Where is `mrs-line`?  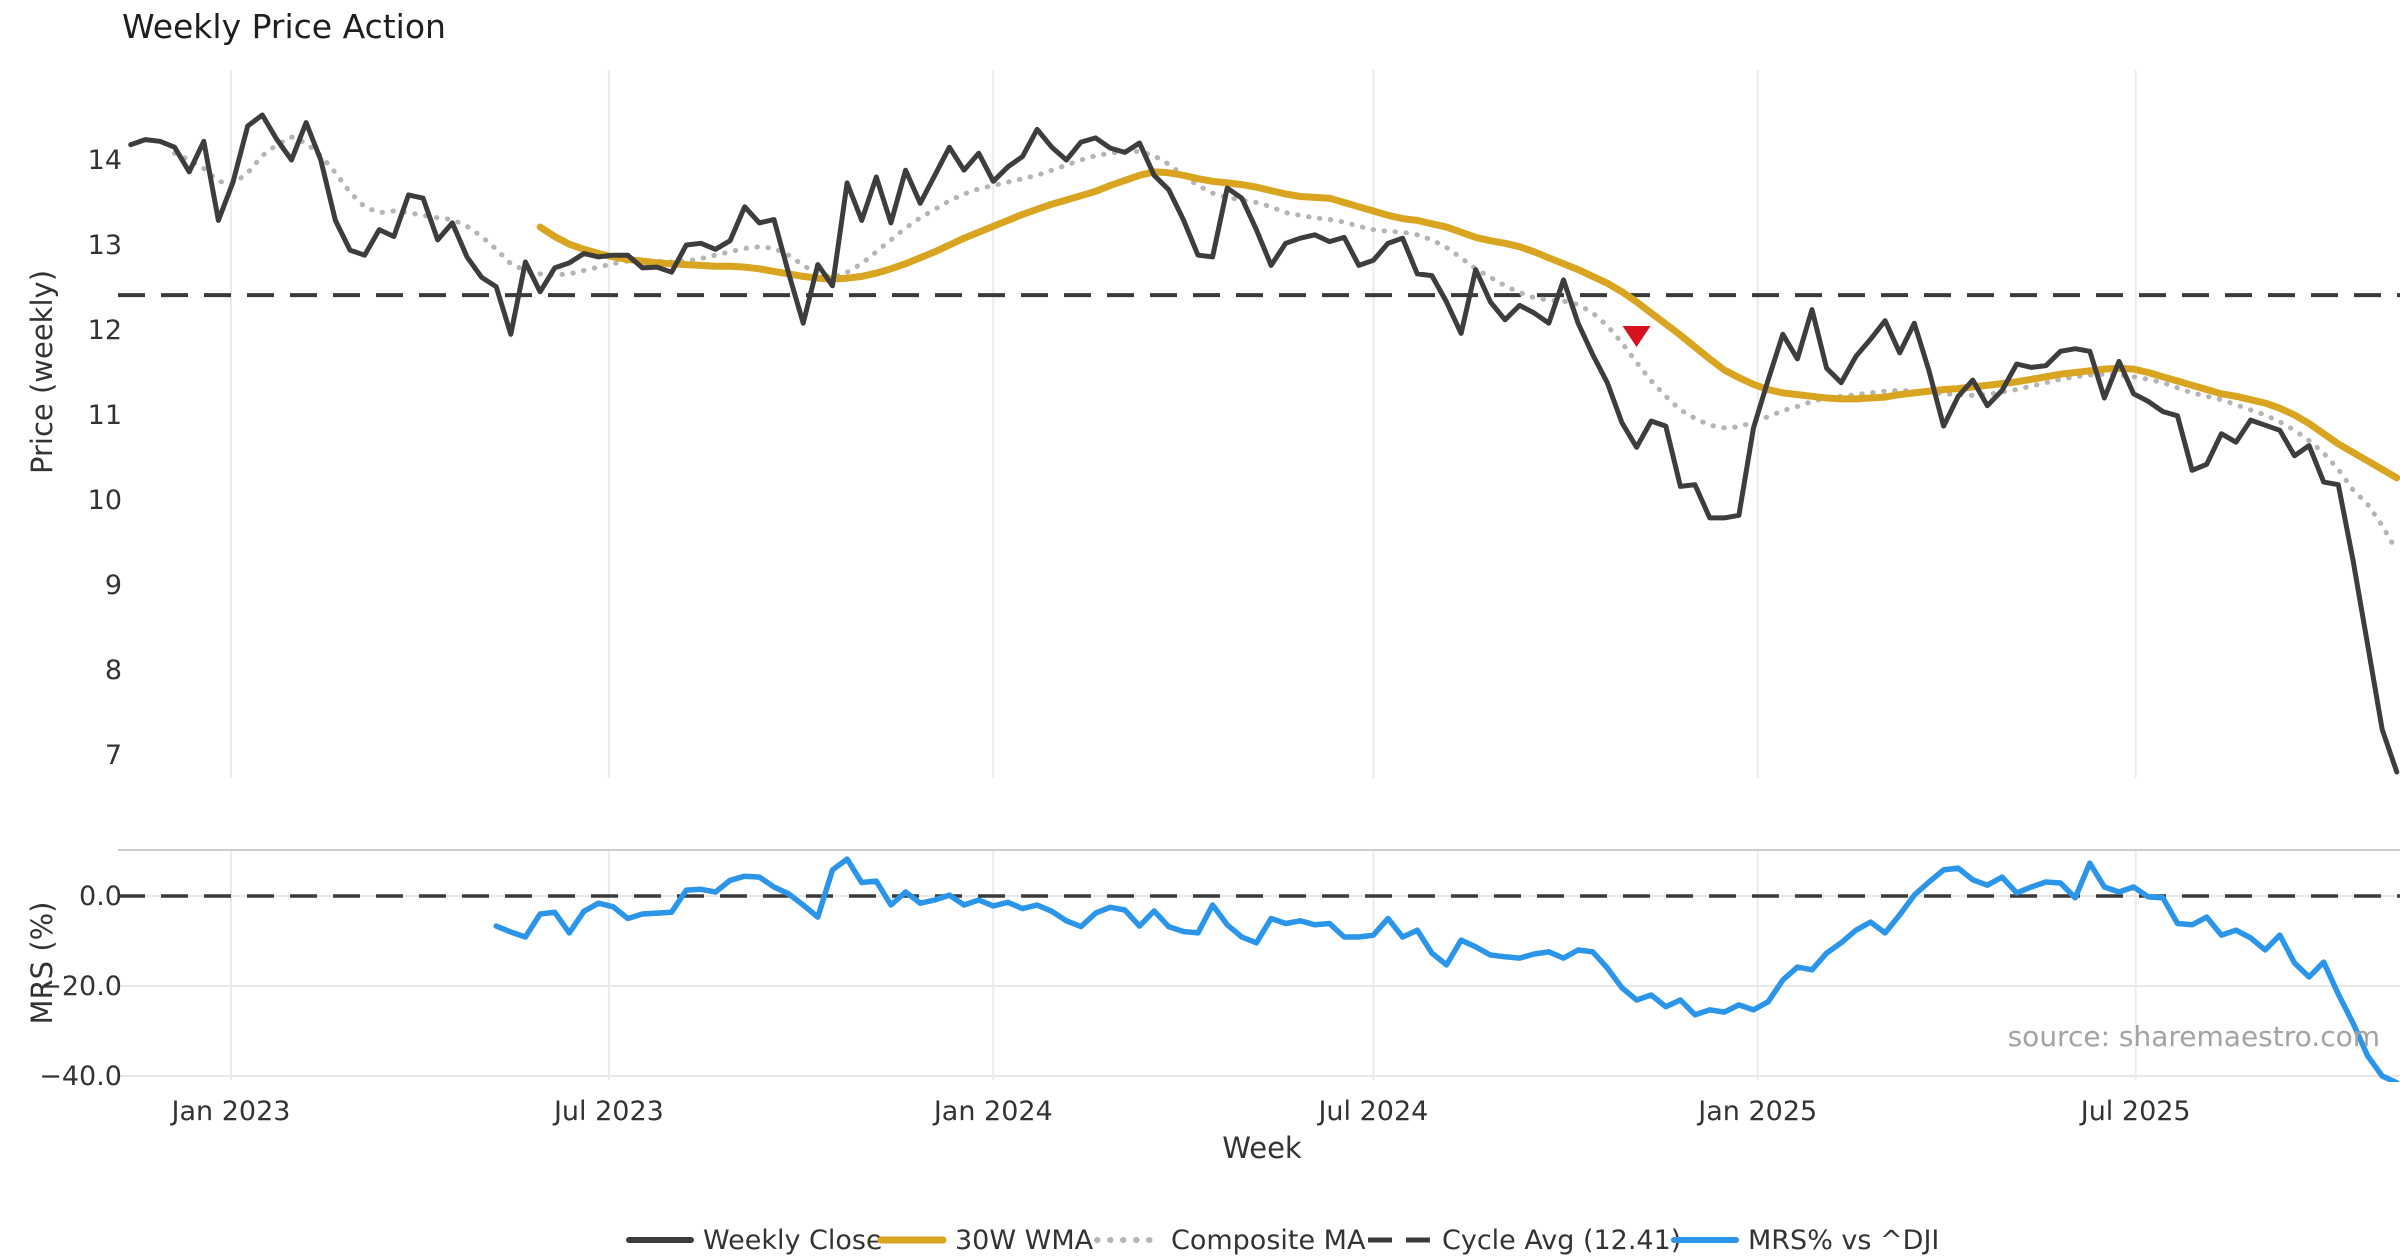 mrs-line is located at coordinates (1446, 969).